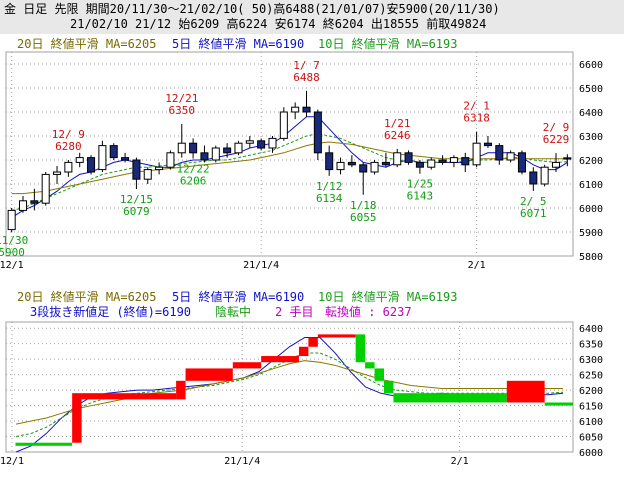  I want to click on top-legend-ma20: 20日 終値平滑 MA=6205, so click(86, 43).